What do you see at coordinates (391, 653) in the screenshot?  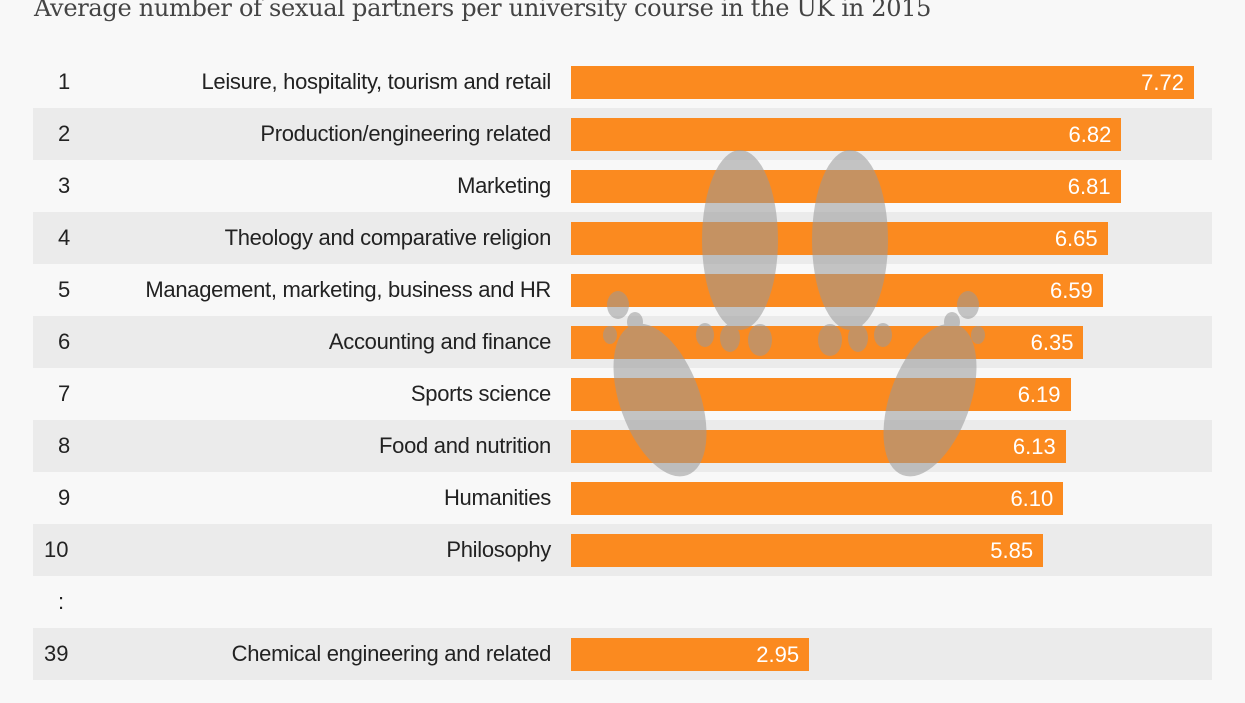 I see `category-label: Chemical engineering and related` at bounding box center [391, 653].